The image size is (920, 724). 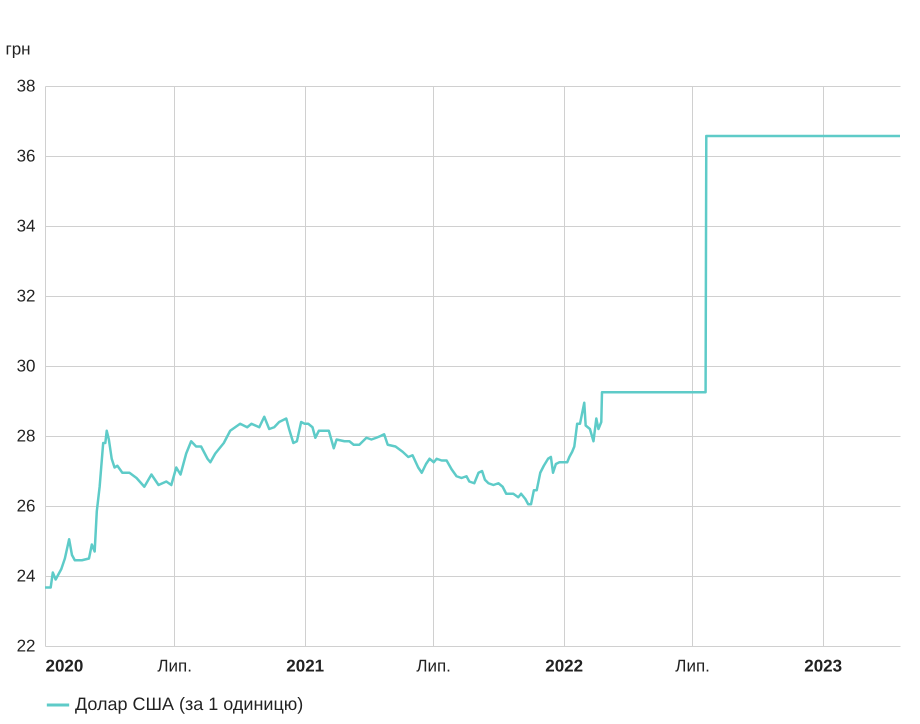 I want to click on y-tick-label: 32, so click(x=26, y=296).